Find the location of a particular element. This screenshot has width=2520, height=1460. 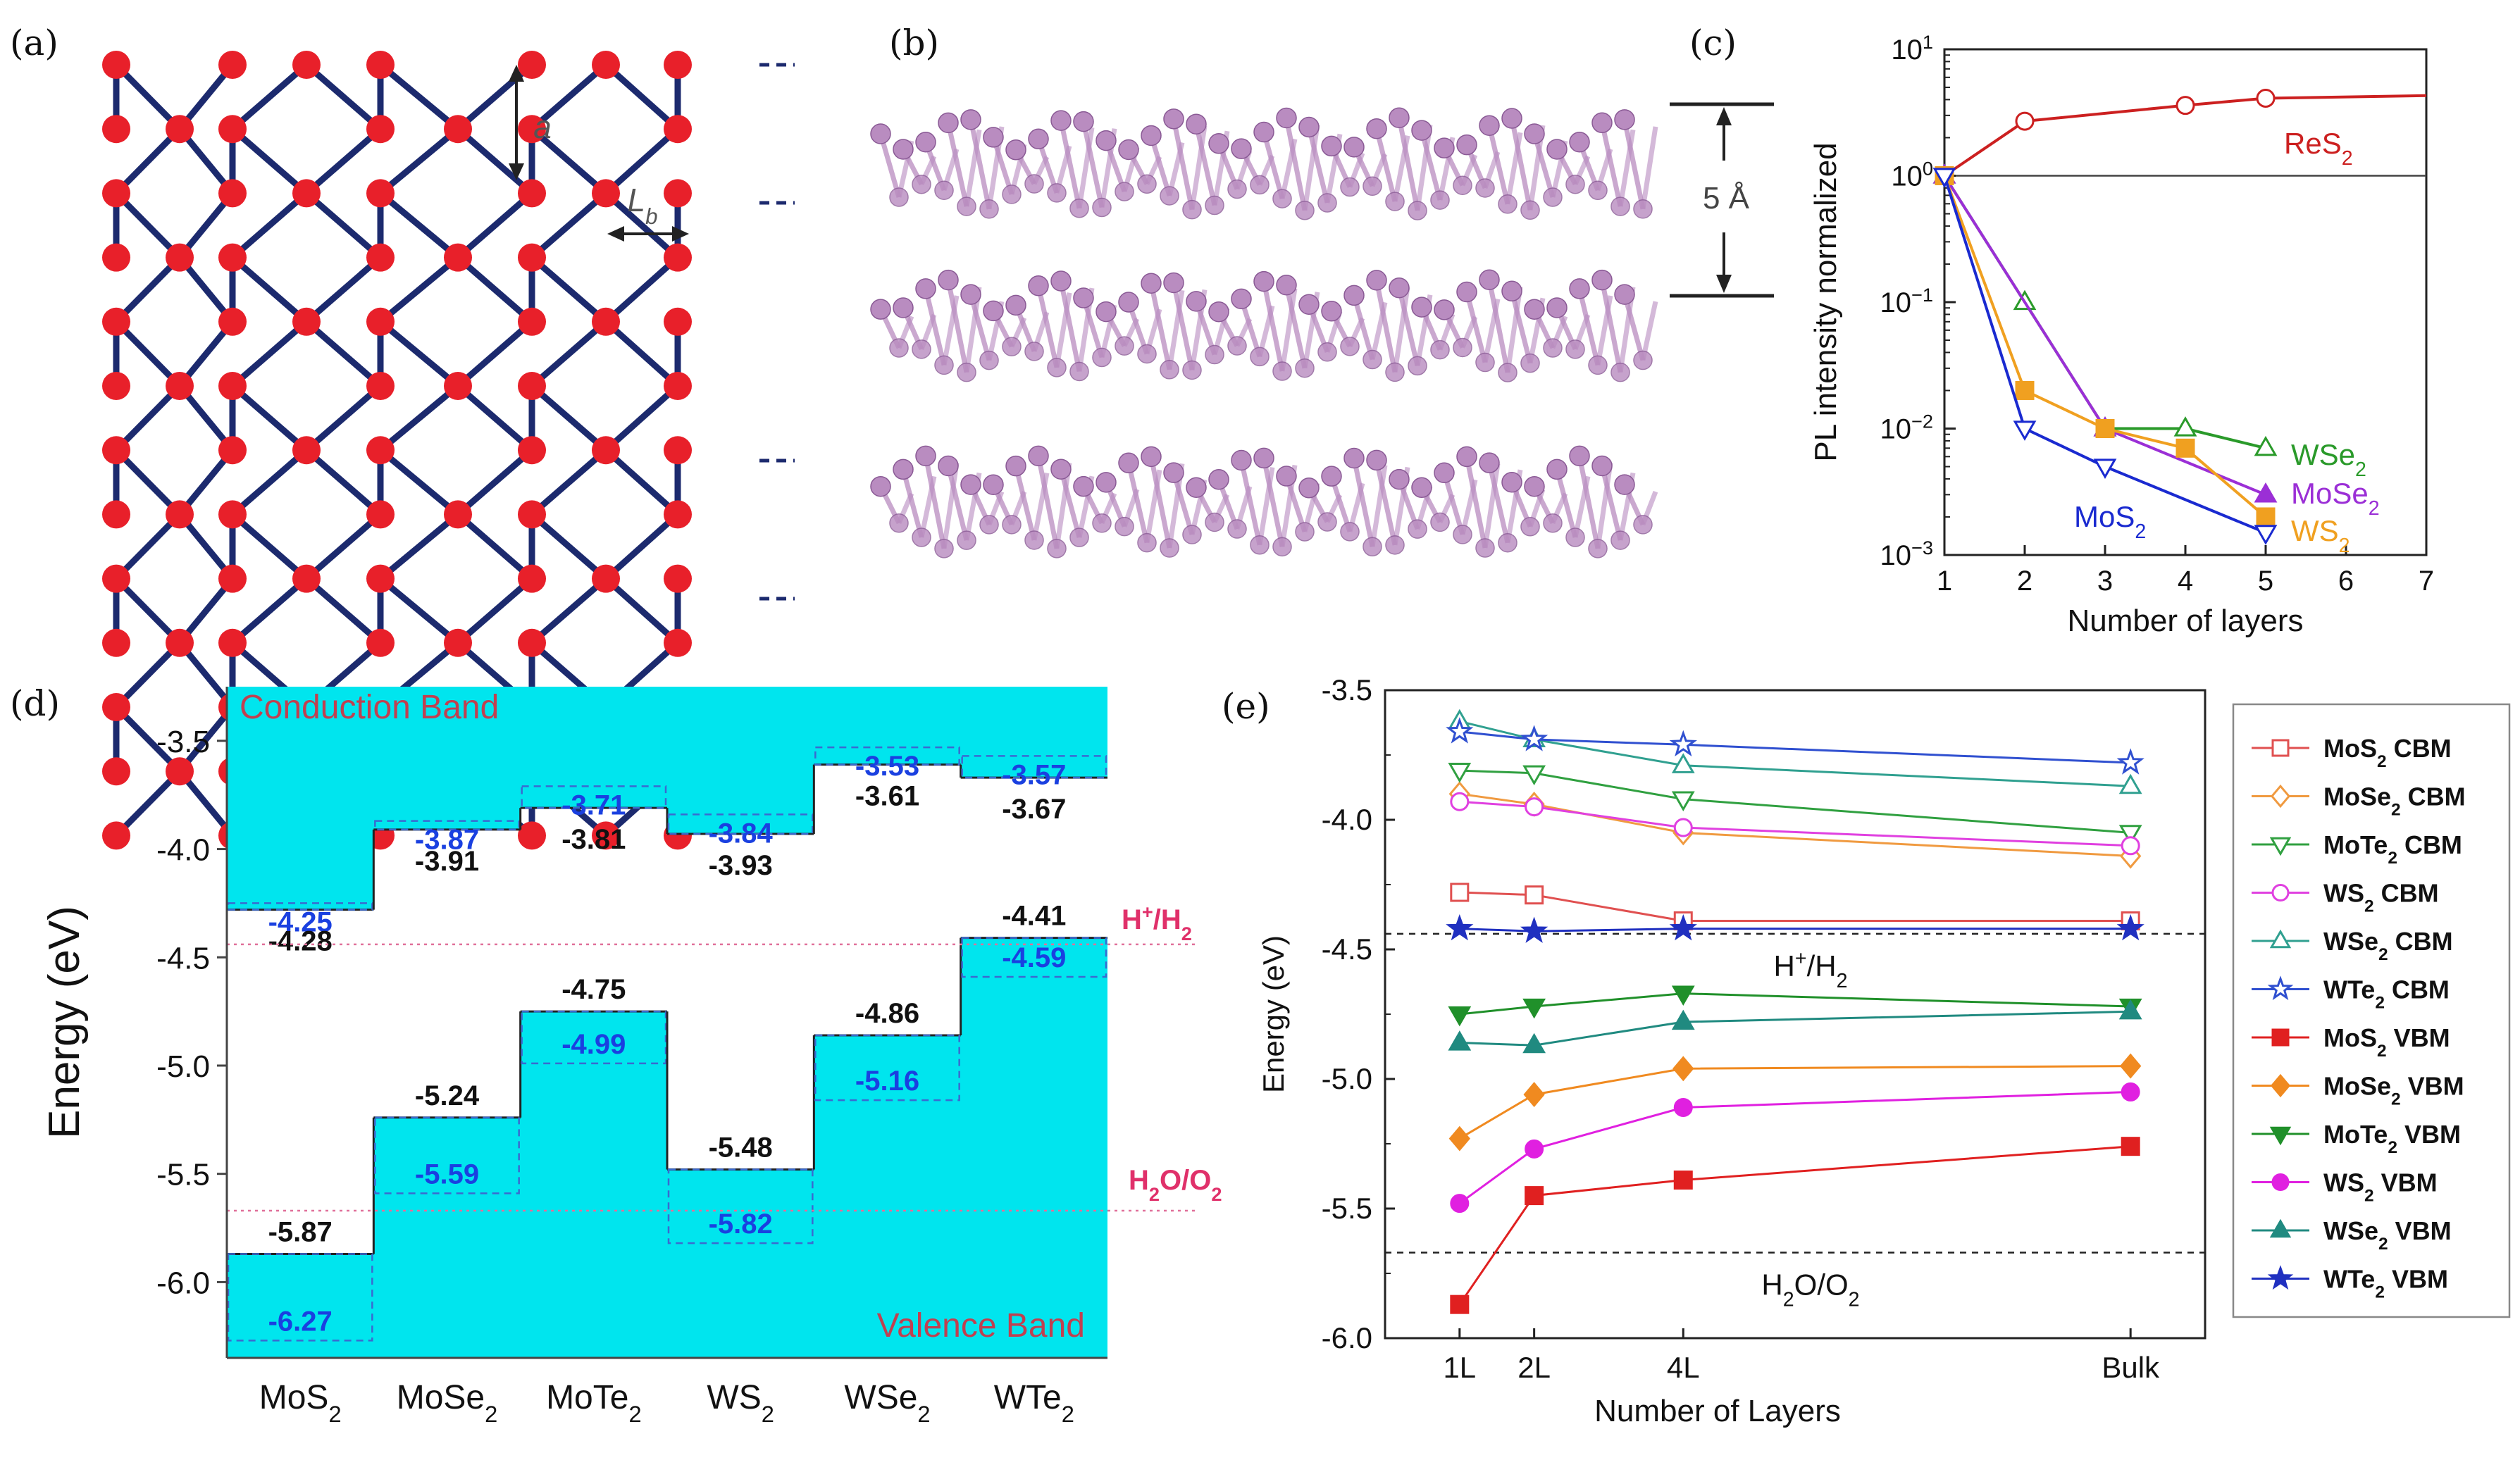

category-label: WSe2 is located at coordinates (887, 1403).